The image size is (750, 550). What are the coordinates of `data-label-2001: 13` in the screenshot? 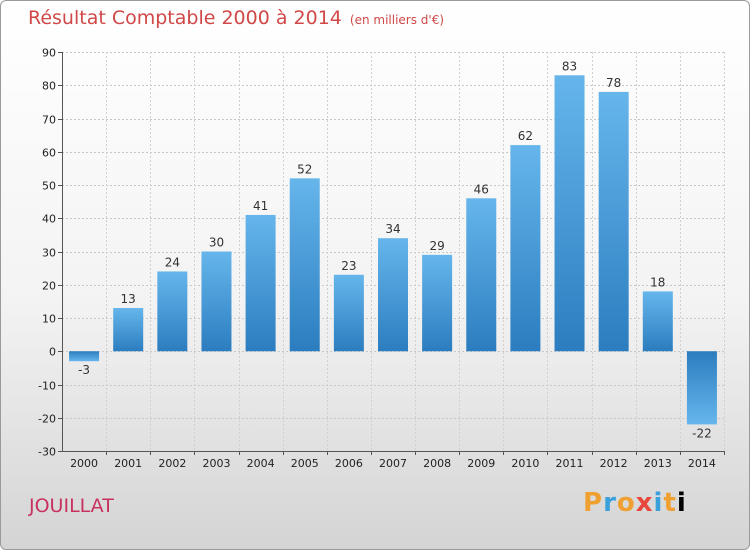 It's located at (128, 299).